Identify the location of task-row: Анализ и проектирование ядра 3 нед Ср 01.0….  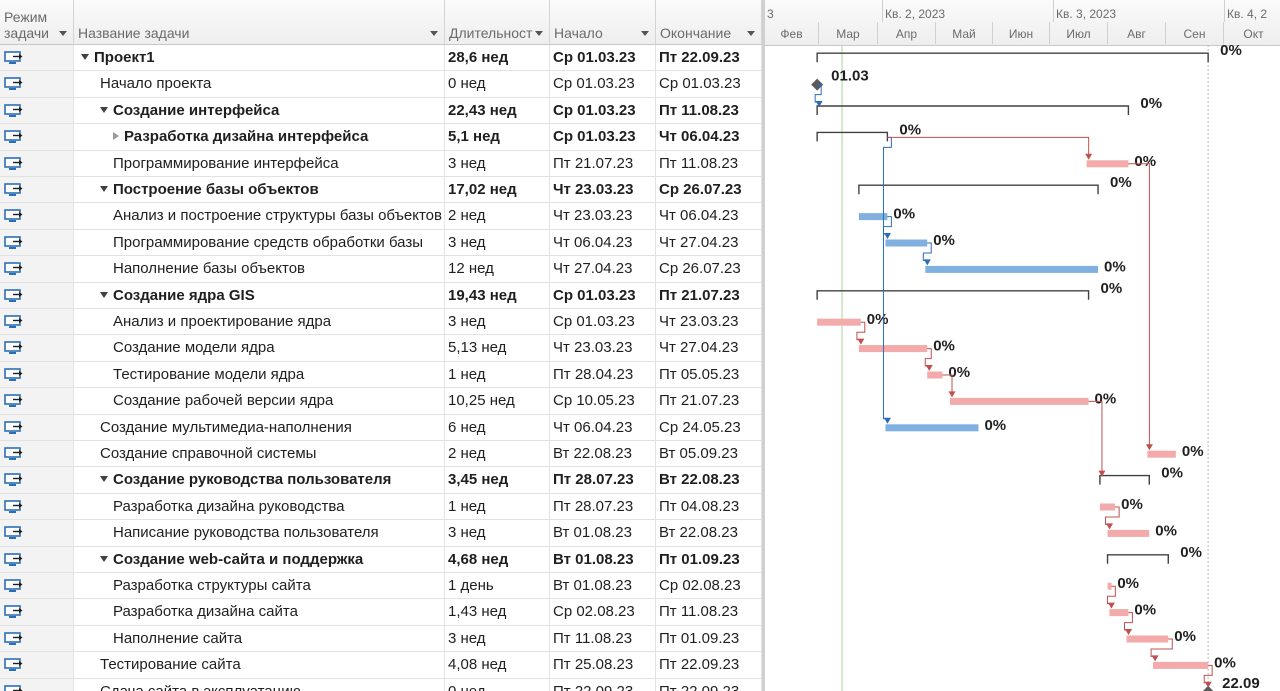
(381, 322).